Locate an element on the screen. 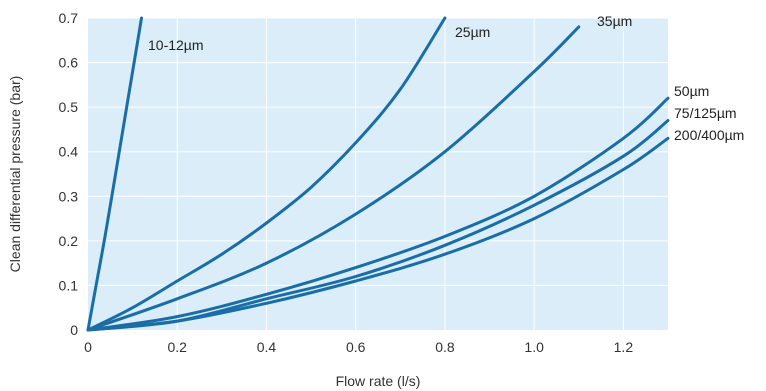 The width and height of the screenshot is (766, 391). series-label-3: 35µm is located at coordinates (614, 21).